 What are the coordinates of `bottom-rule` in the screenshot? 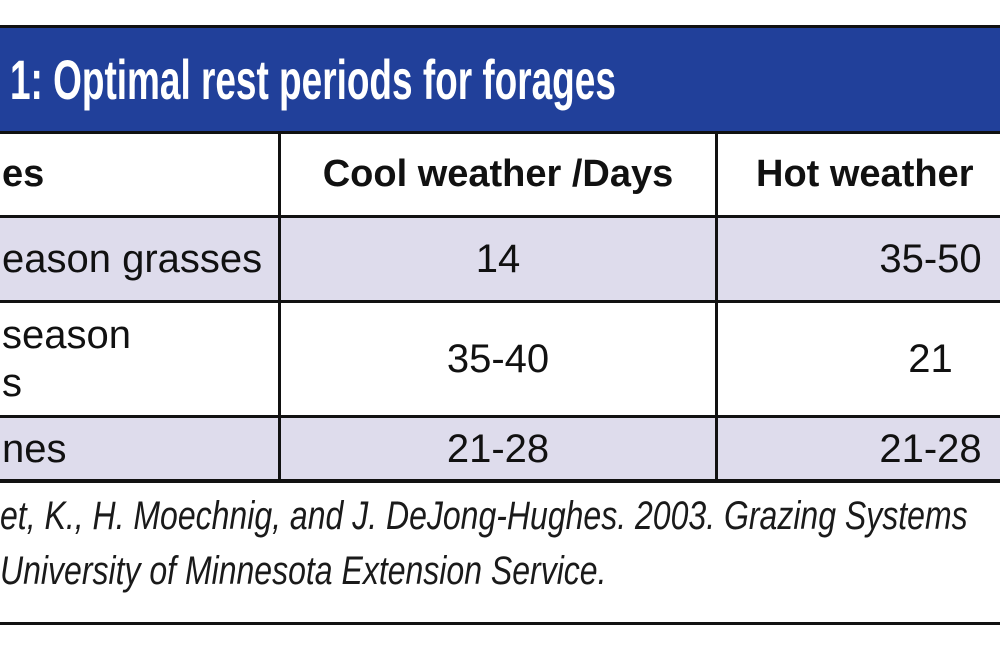 It's located at (500, 623).